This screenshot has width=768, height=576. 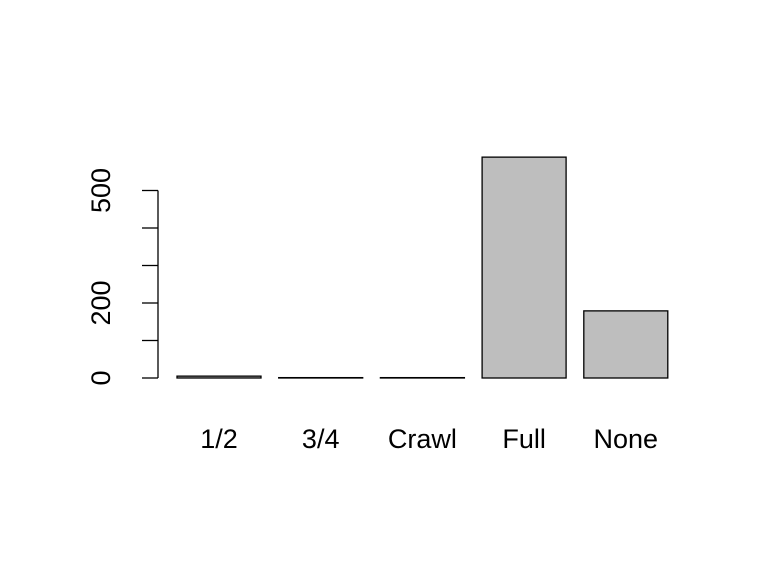 I want to click on x-axis-labels: 1/2 3/4 Crawl Full None, so click(x=429, y=439).